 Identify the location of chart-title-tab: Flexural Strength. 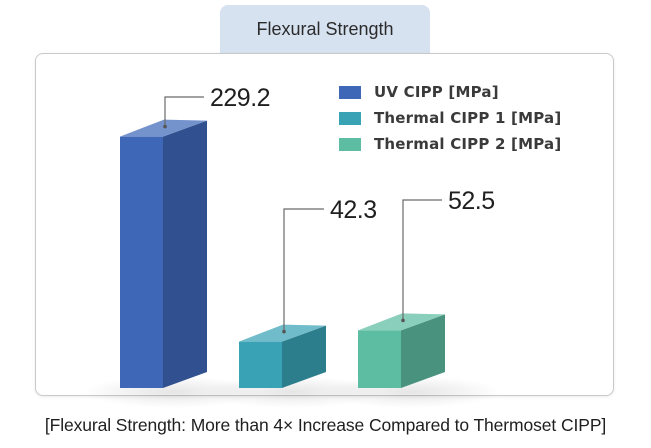
(325, 29).